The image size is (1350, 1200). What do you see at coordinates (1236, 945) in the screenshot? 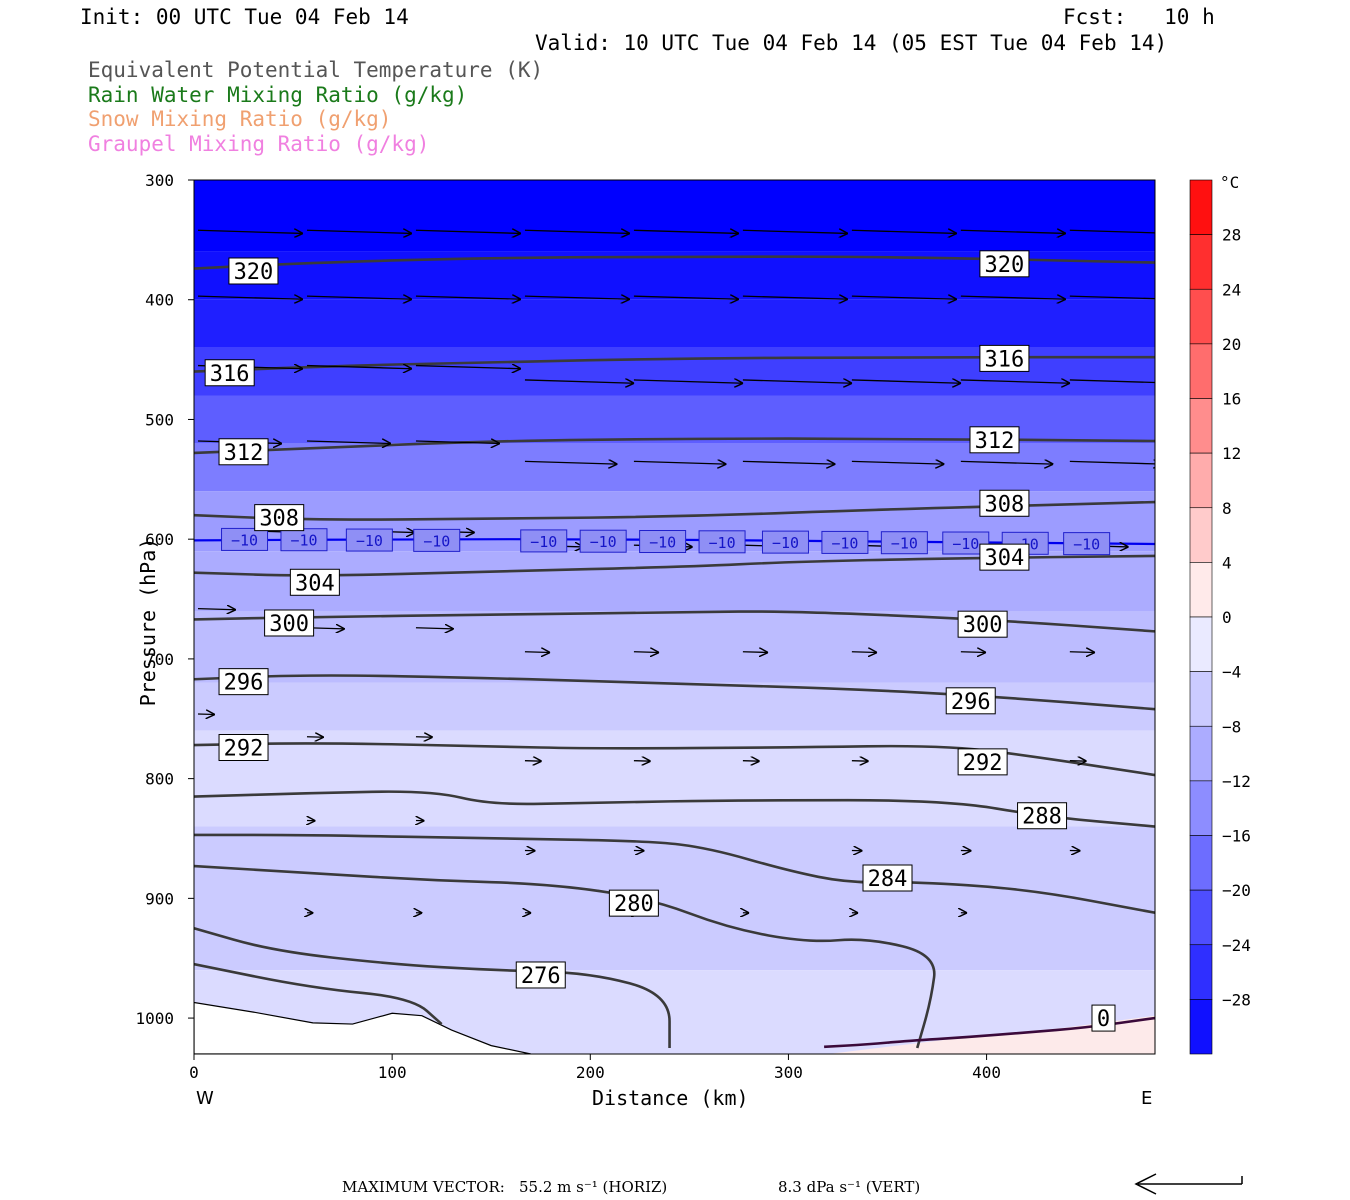
I see `colorbar-label: −24` at bounding box center [1236, 945].